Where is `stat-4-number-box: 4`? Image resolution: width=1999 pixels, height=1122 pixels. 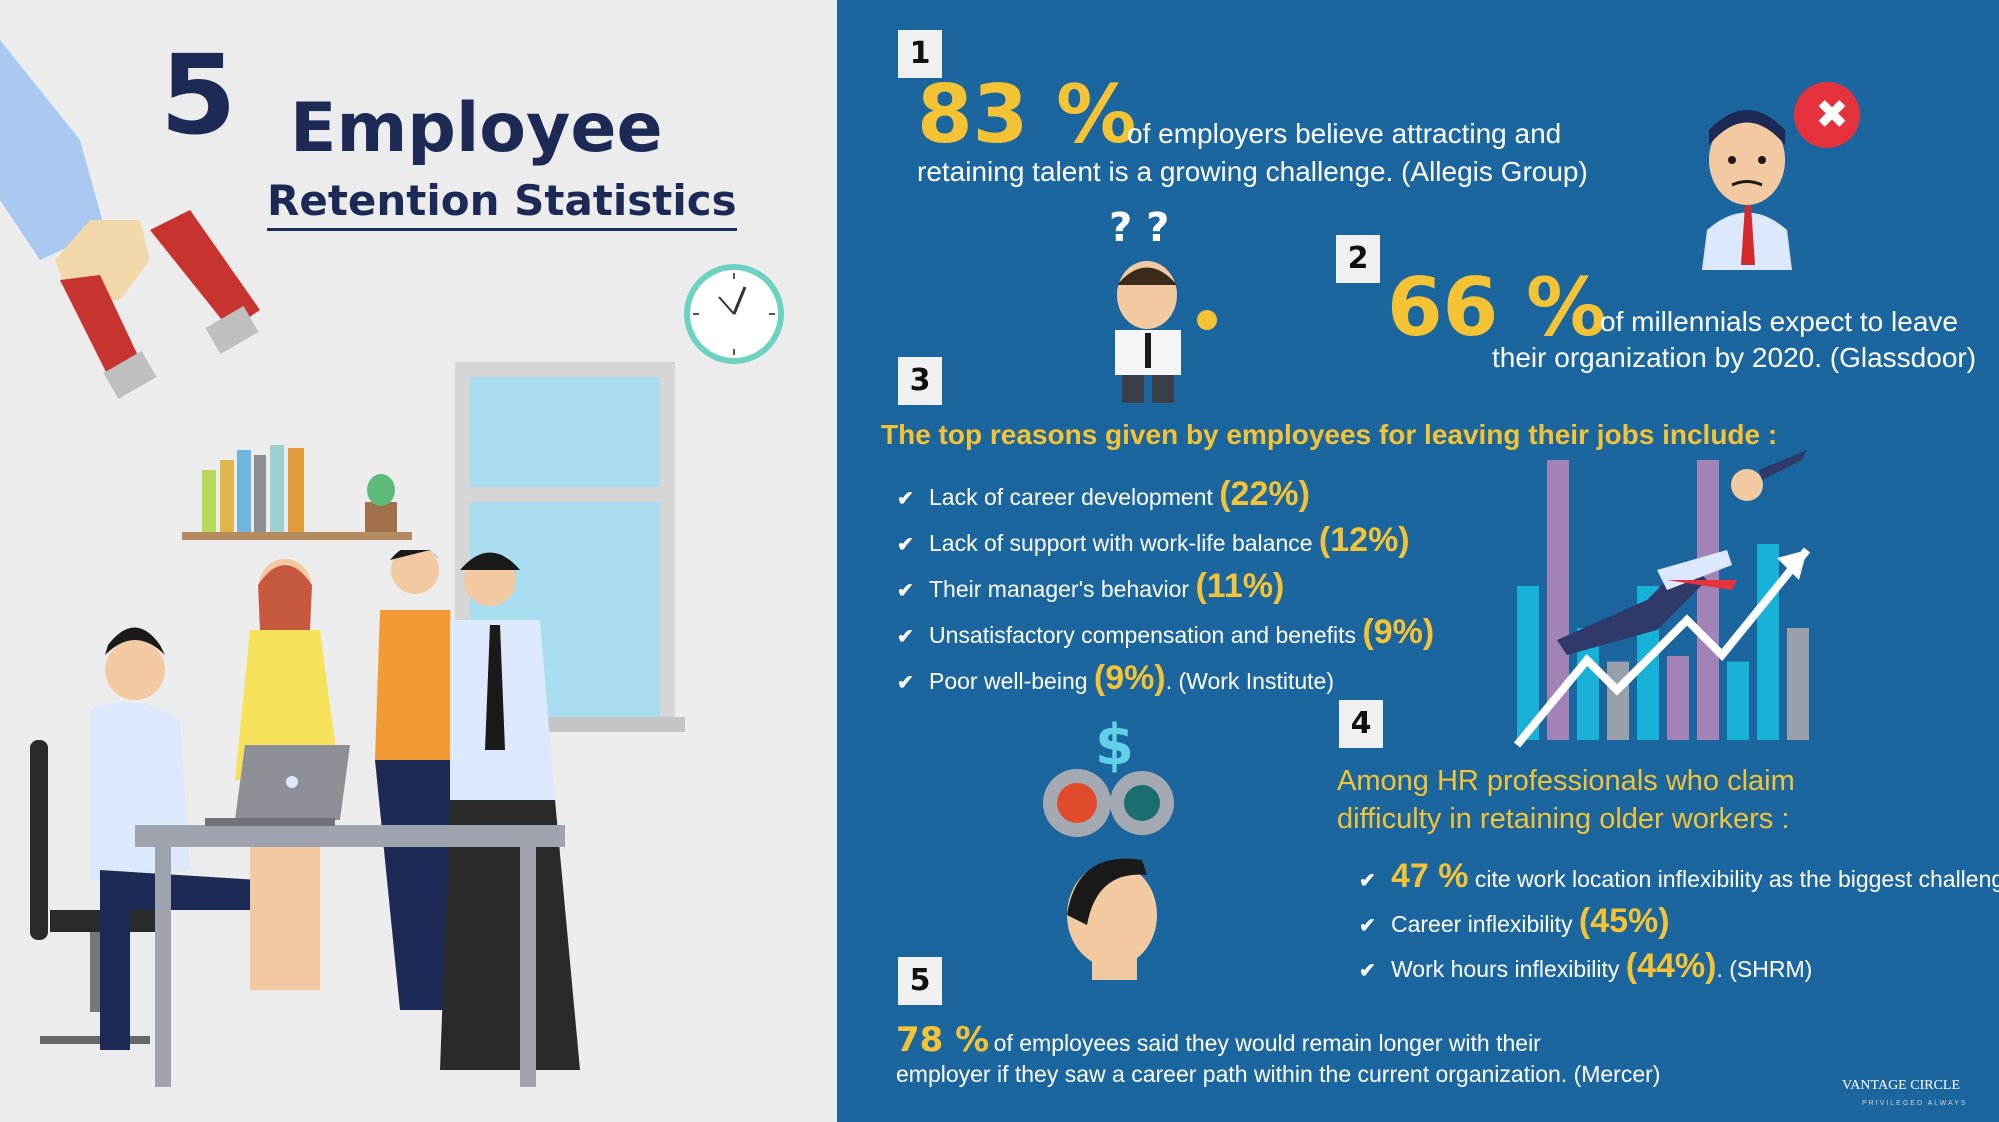
stat-4-number-box: 4 is located at coordinates (1361, 724).